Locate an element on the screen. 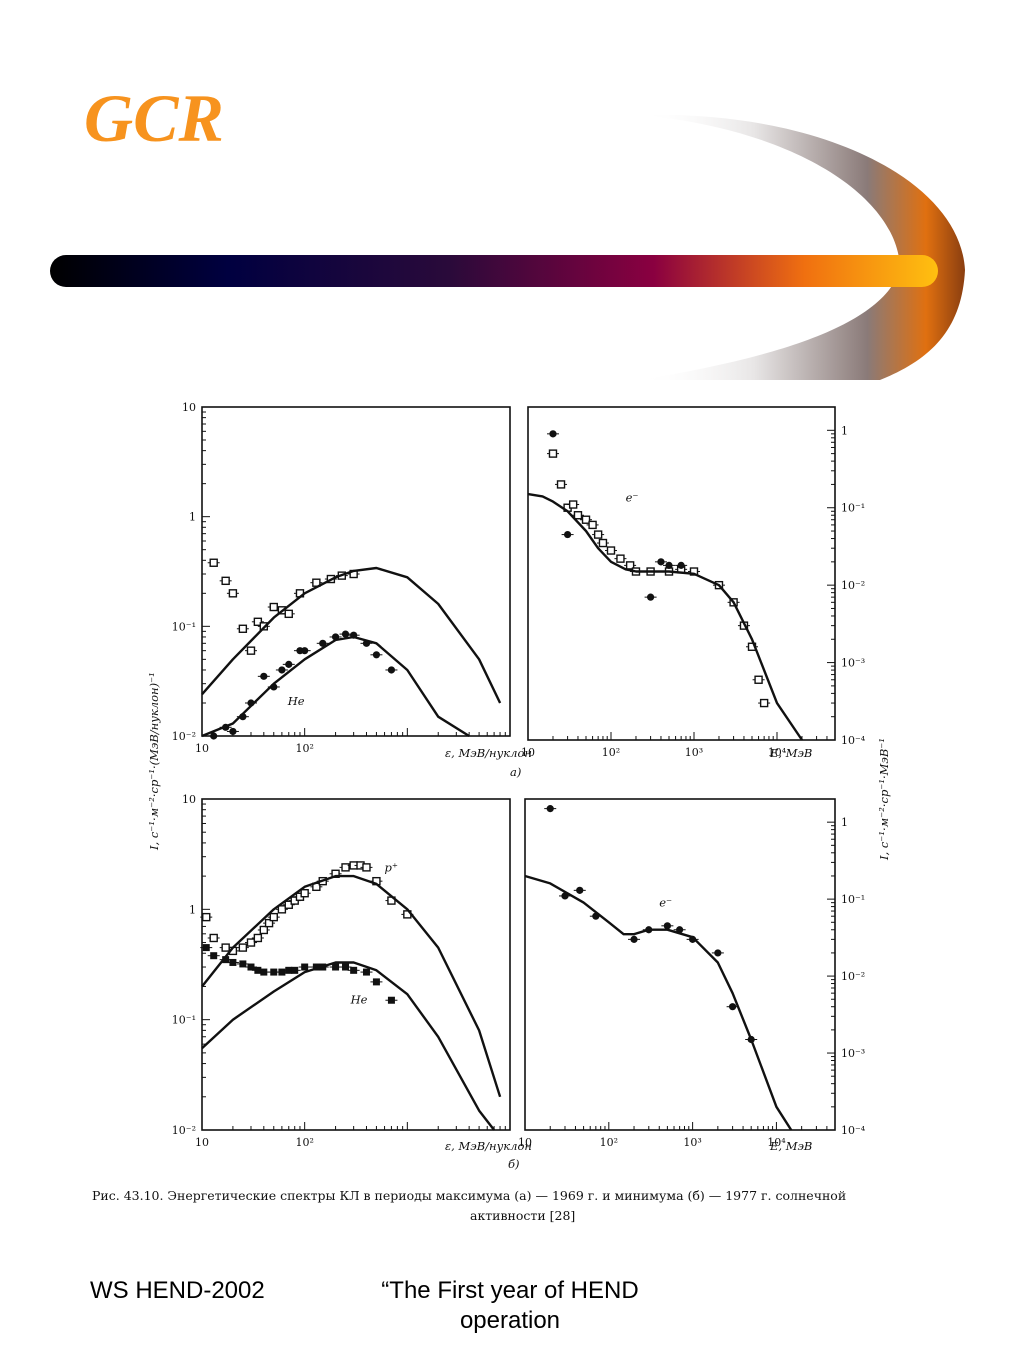 The width and height of the screenshot is (1024, 1365). x-tick-label: 10² is located at coordinates (611, 752).